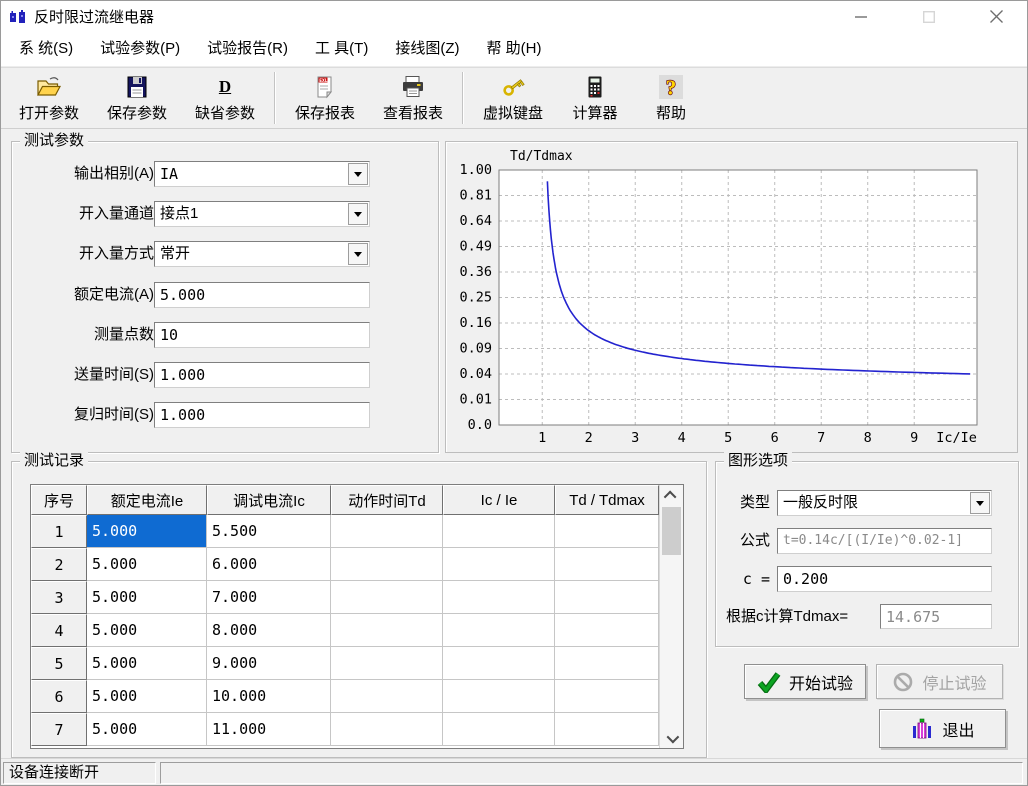 The width and height of the screenshot is (1028, 786). I want to click on menu-system: 系 统(S), so click(46, 48).